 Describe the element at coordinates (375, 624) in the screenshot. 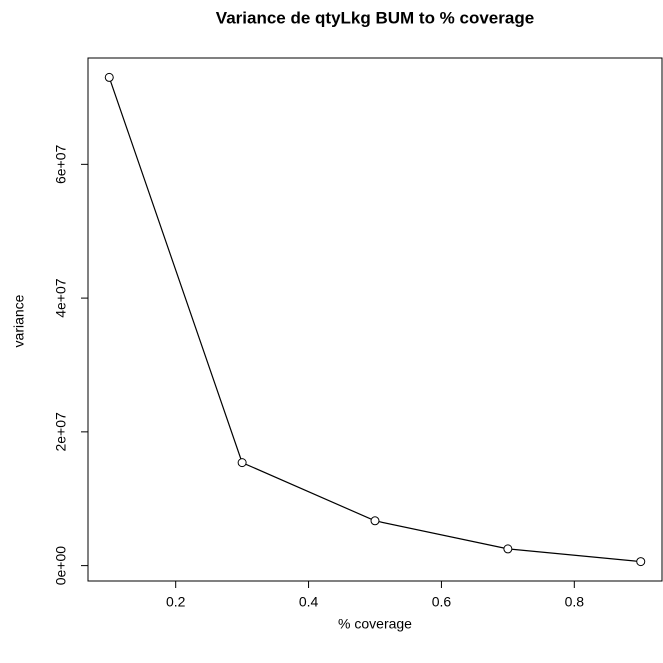

I see `x-axis-label: % coverage` at that location.